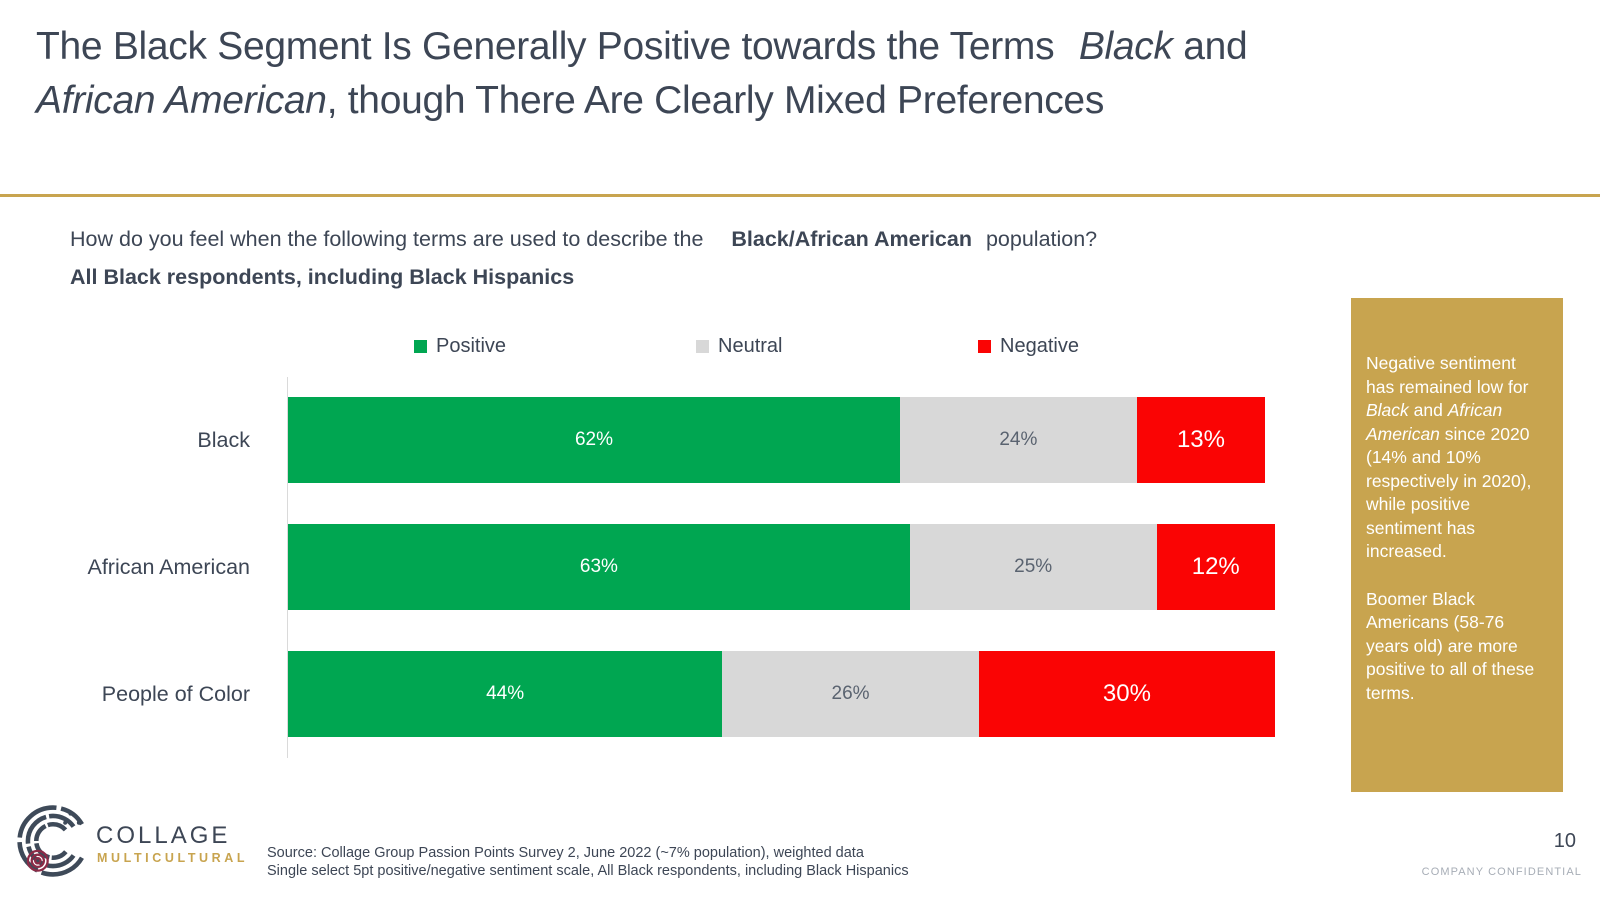 The height and width of the screenshot is (900, 1600). I want to click on collage-logo-icon, so click(53, 841).